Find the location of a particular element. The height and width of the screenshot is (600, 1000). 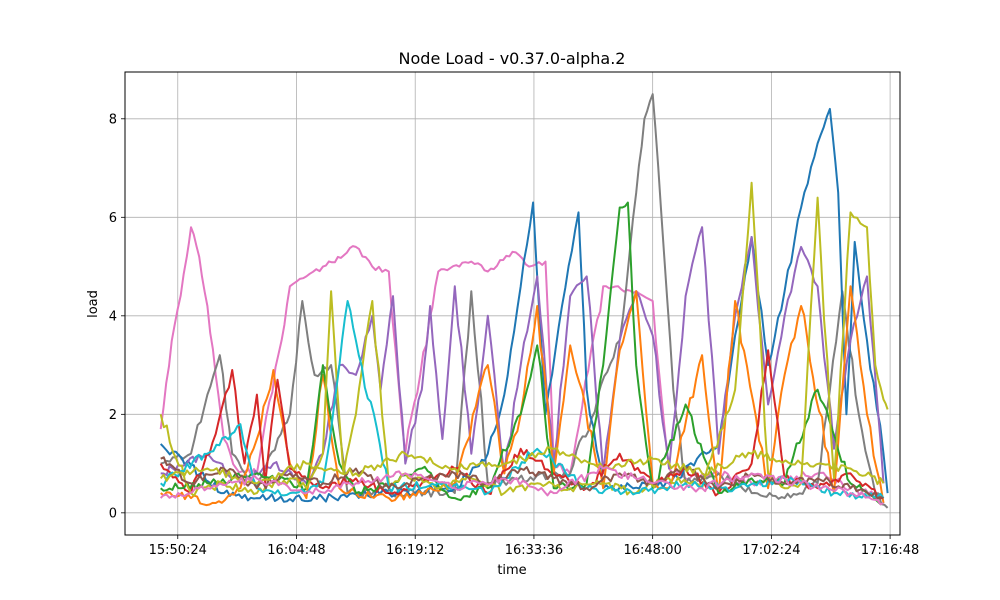

y-tick-label: 8 is located at coordinates (113, 119).